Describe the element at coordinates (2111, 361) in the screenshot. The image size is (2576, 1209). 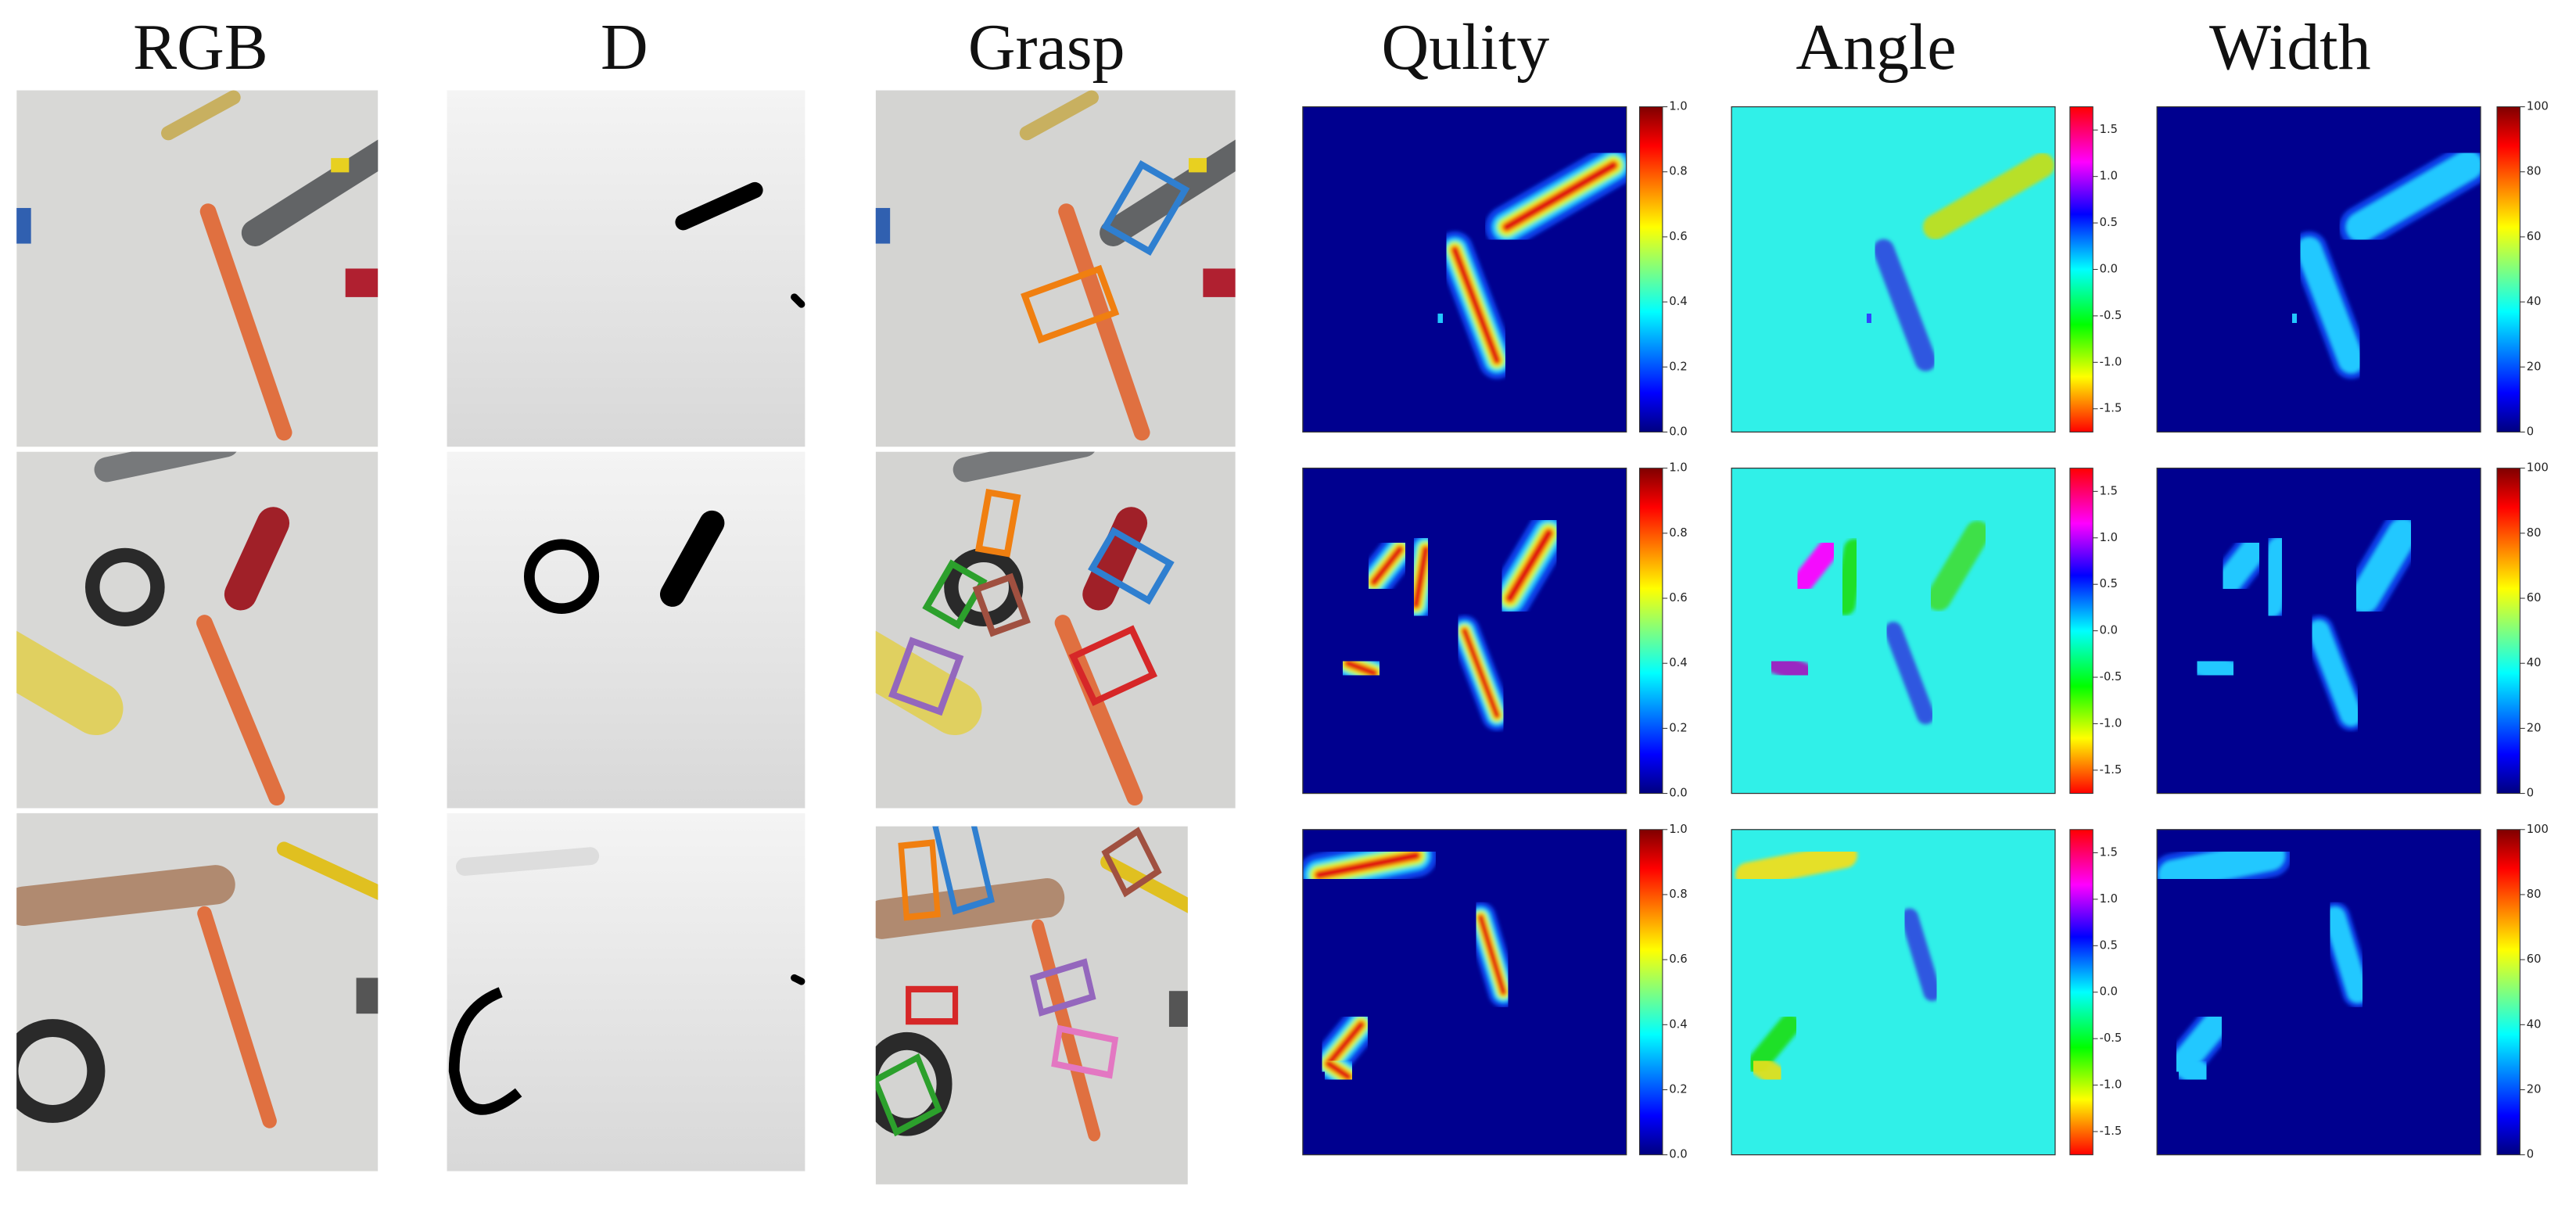
I see `colorbar-tick-label: -1.0` at that location.